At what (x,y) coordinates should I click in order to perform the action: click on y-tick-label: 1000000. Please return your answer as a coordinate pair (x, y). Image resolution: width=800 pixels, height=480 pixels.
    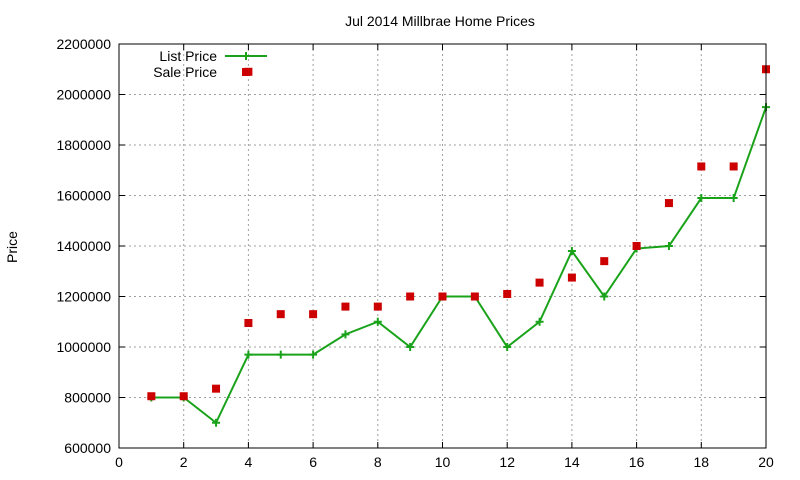
    Looking at the image, I should click on (83, 347).